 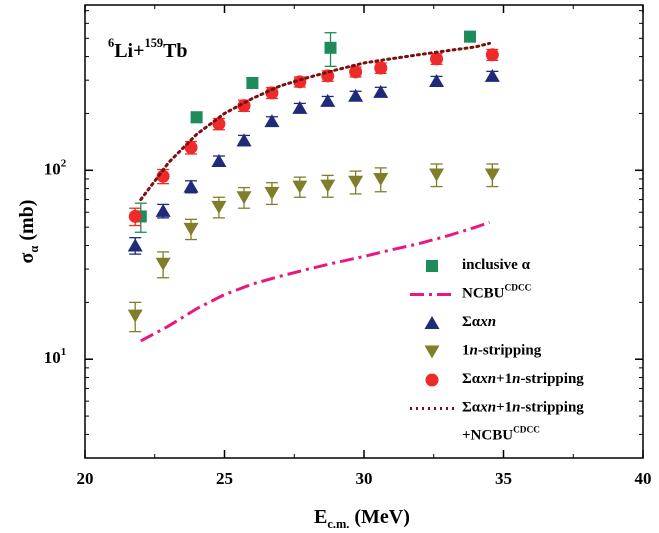 I want to click on x-tick-label: 30, so click(x=364, y=478).